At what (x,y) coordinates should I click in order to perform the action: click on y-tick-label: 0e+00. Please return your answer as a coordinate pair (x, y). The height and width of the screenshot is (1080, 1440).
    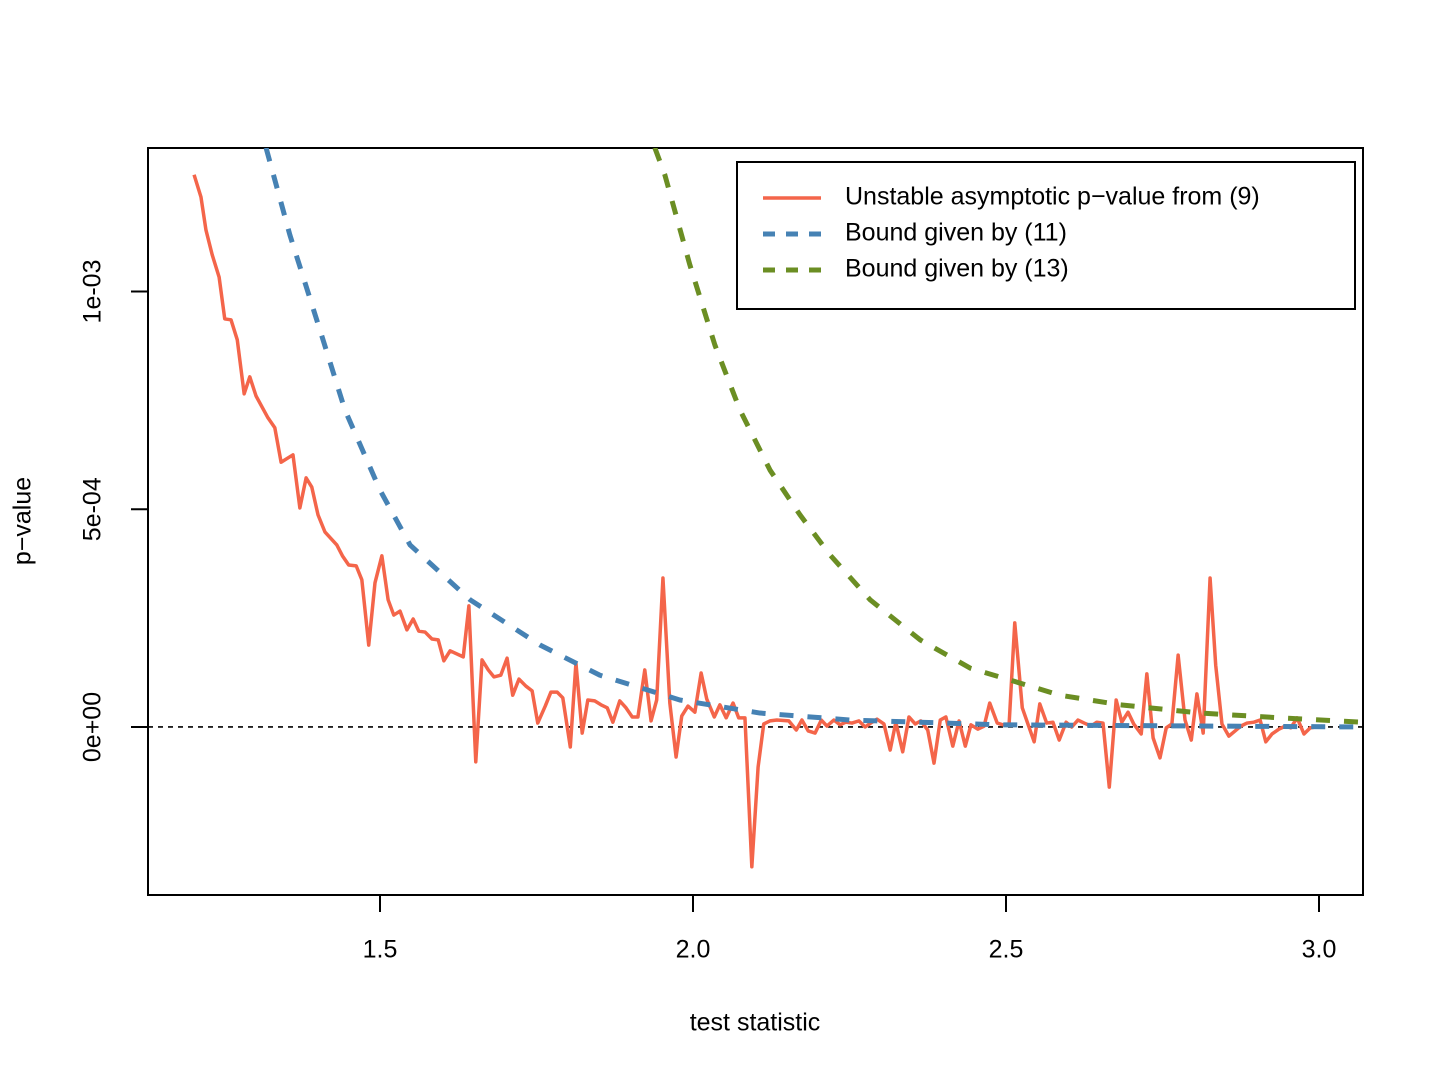
    Looking at the image, I should click on (93, 727).